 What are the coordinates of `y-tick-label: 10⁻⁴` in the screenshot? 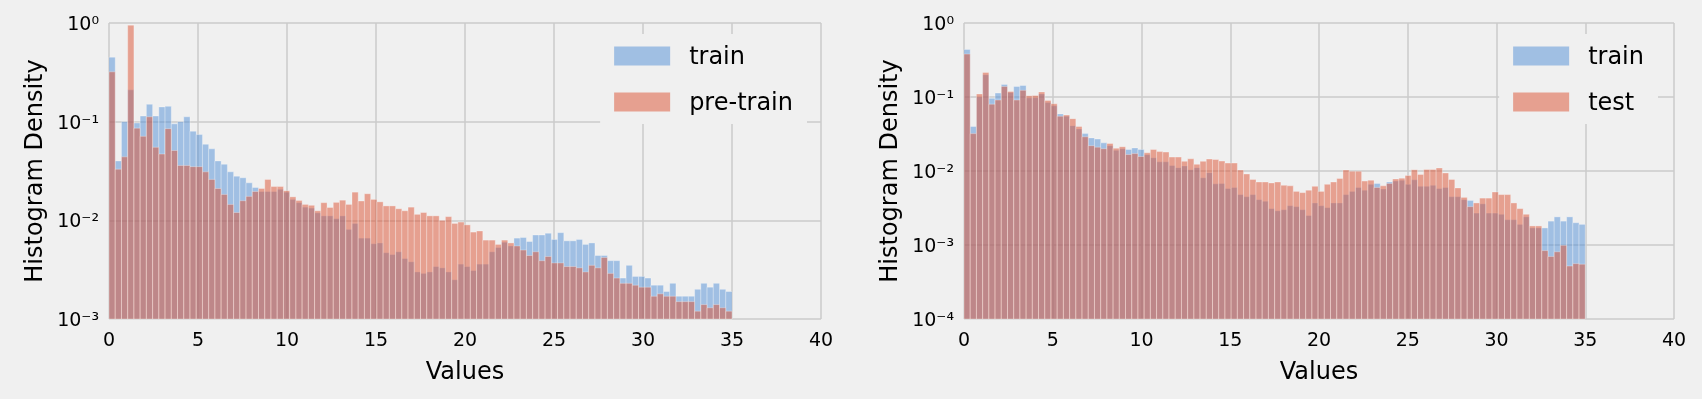 It's located at (933, 319).